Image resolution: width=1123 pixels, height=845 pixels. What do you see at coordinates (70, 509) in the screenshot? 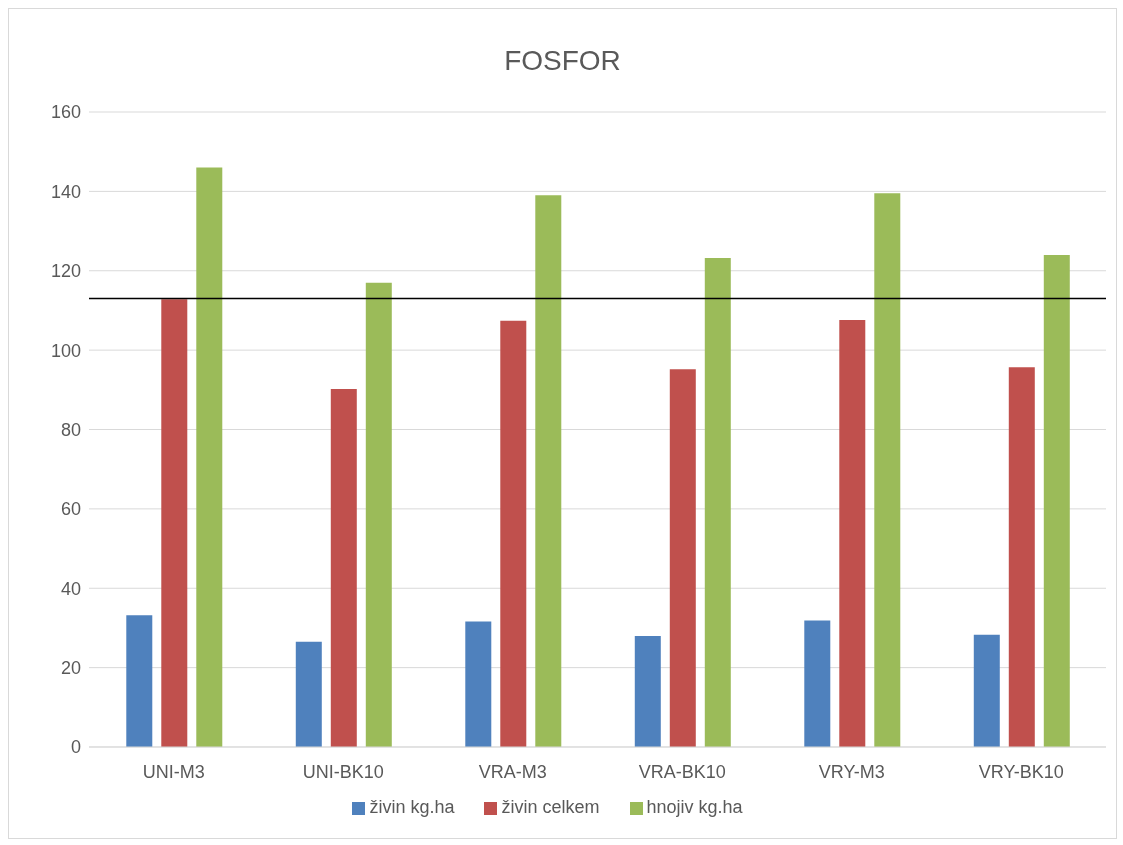
I see `y-tick-label: 60` at bounding box center [70, 509].